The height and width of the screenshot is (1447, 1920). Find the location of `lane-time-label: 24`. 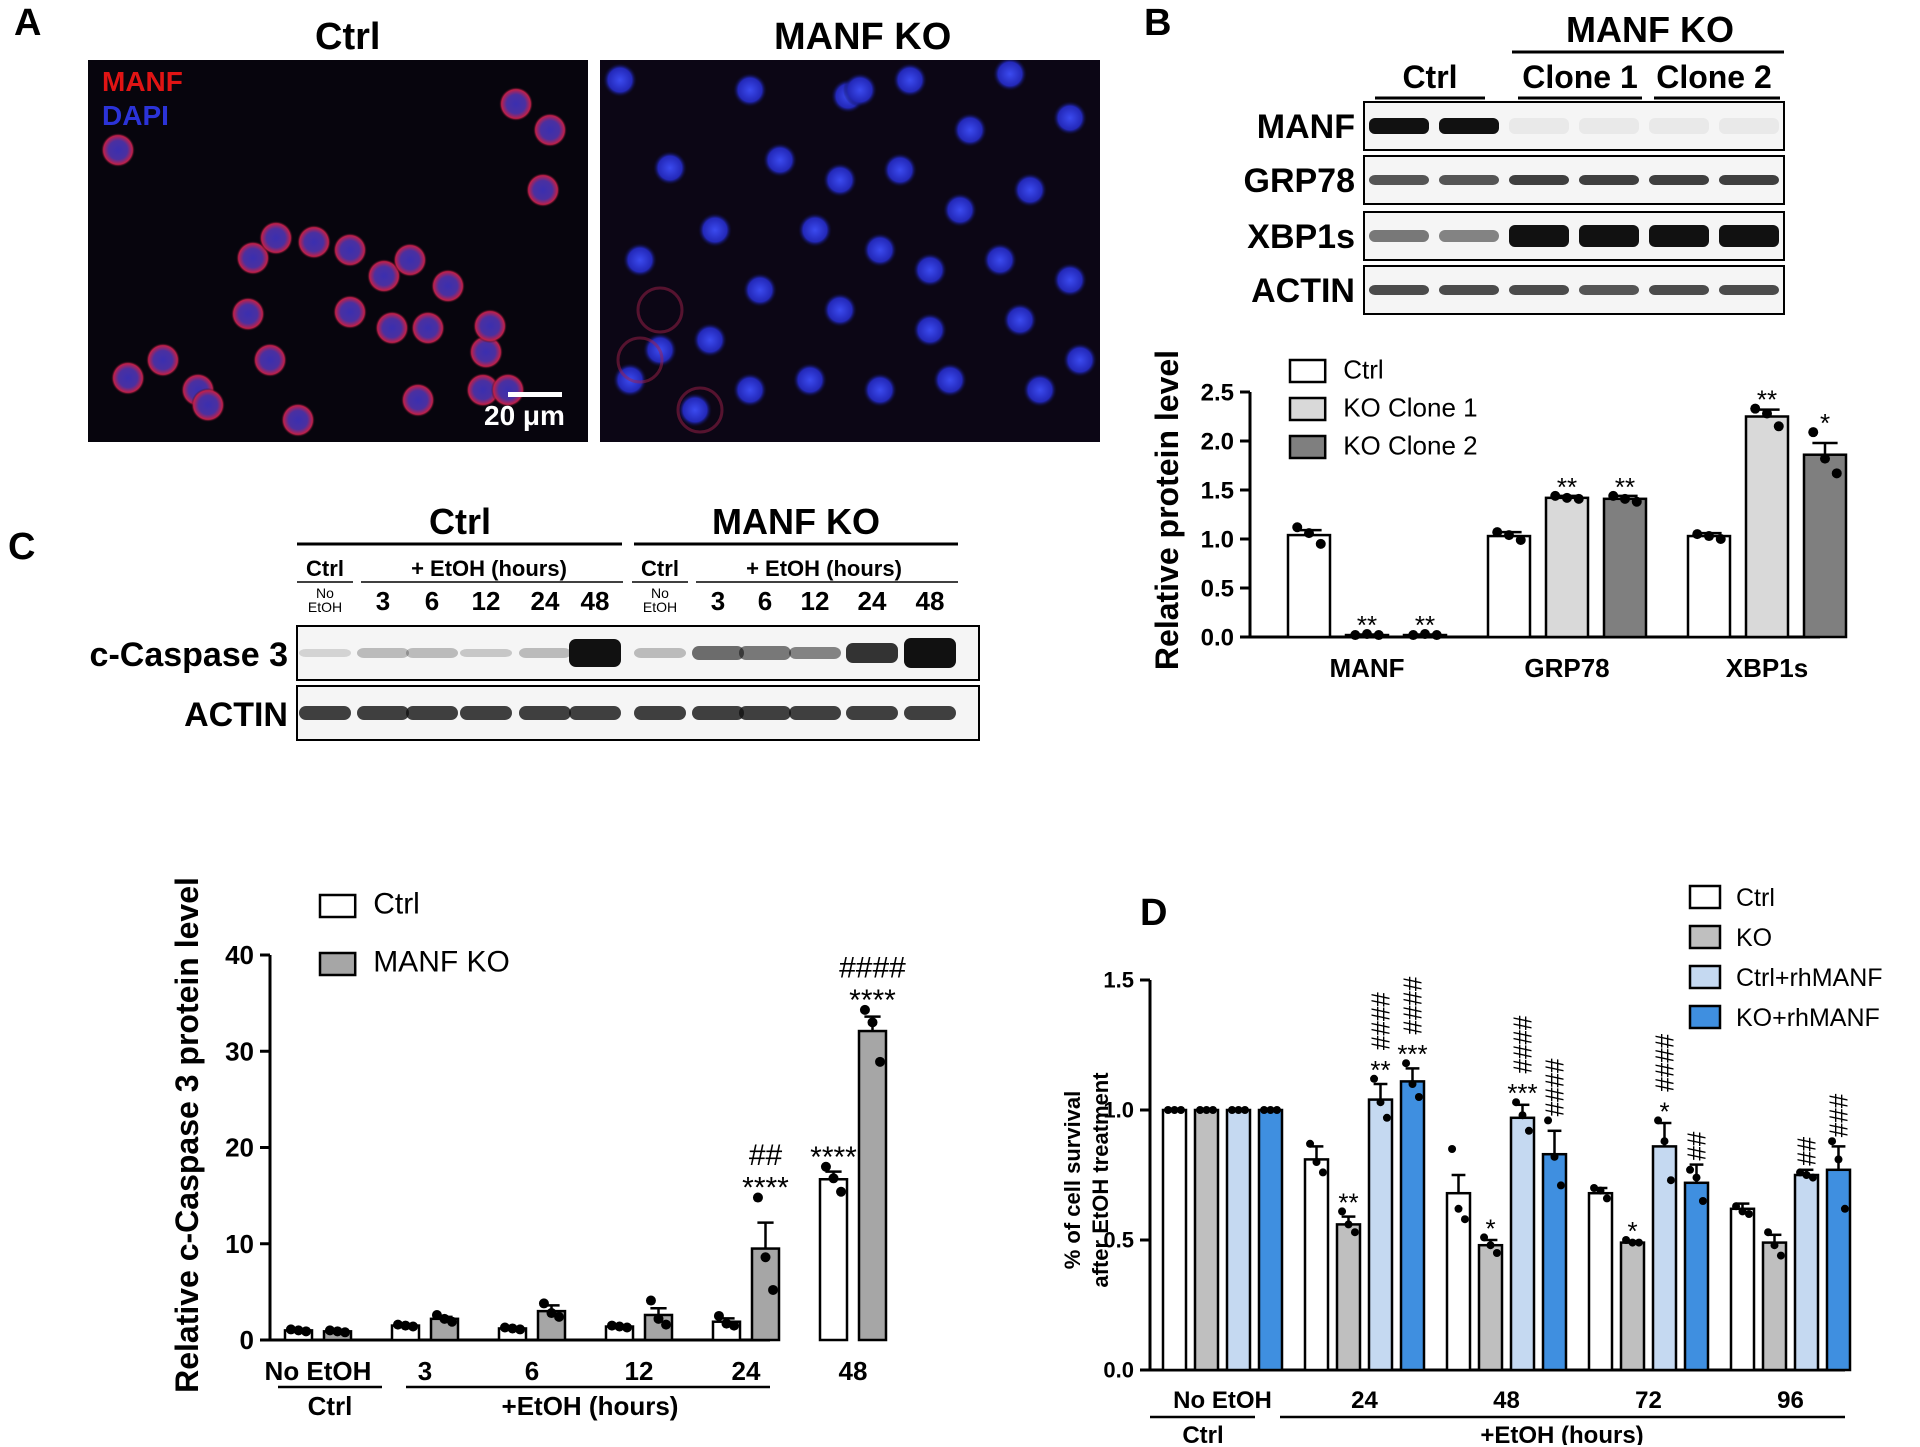

lane-time-label: 24 is located at coordinates (872, 601).